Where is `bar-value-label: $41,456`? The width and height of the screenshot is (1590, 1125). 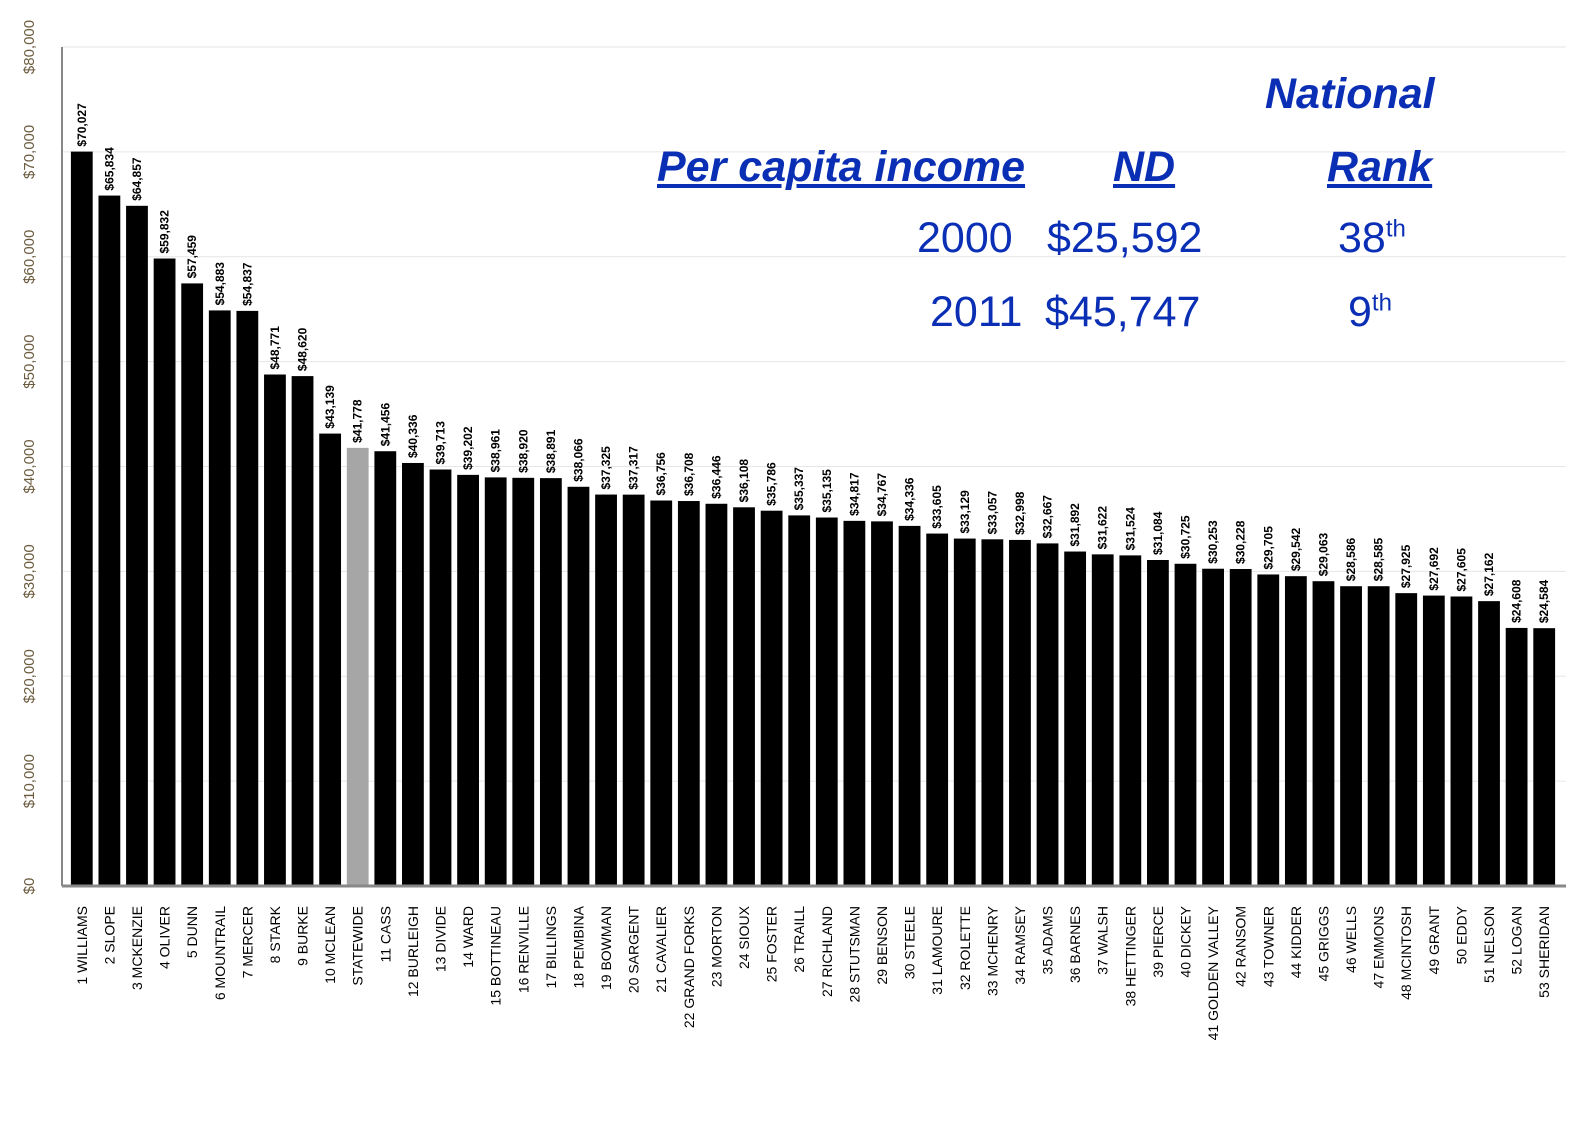
bar-value-label: $41,456 is located at coordinates (385, 425).